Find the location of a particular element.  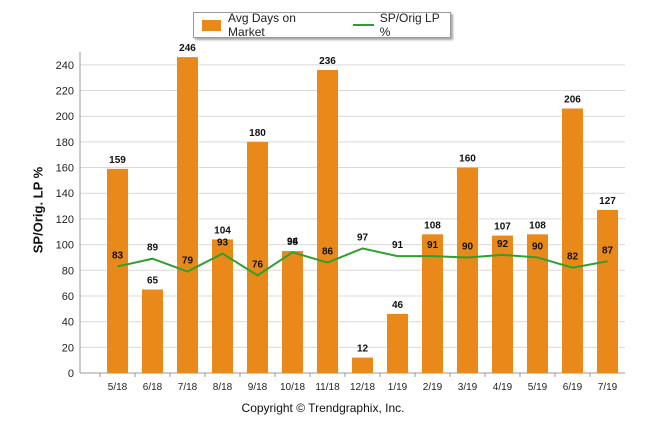

line-value-label: 87 is located at coordinates (608, 250).